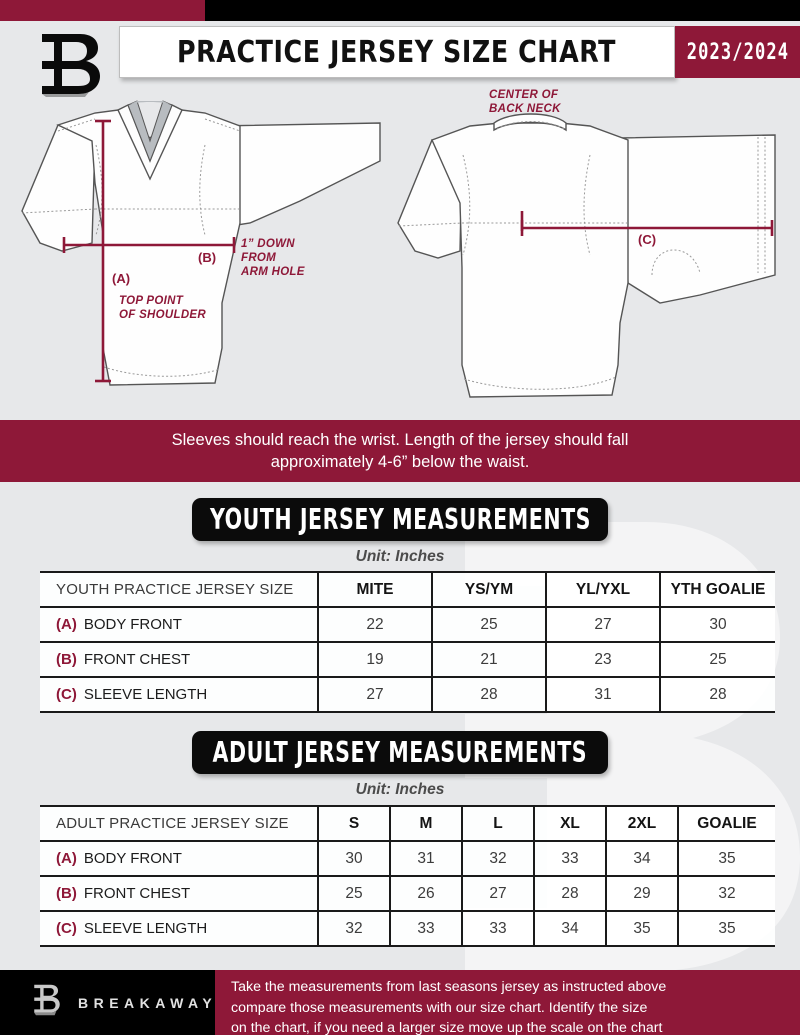 The width and height of the screenshot is (800, 1035). I want to click on adult-col-header-0: S, so click(353, 823).